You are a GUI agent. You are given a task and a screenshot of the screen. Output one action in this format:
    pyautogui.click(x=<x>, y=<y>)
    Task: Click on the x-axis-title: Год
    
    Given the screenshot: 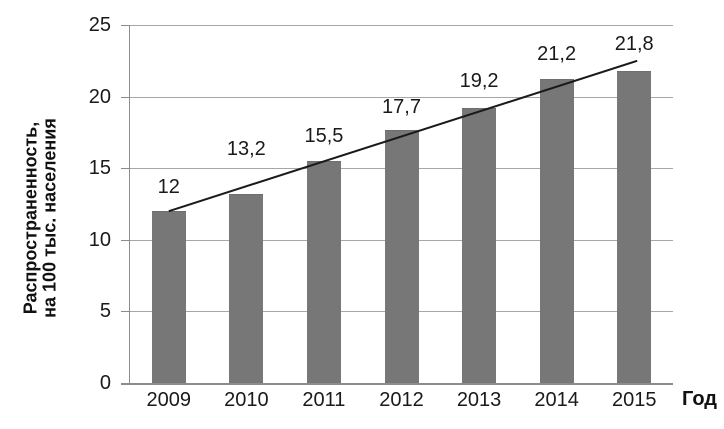 What is the action you would take?
    pyautogui.click(x=699, y=399)
    